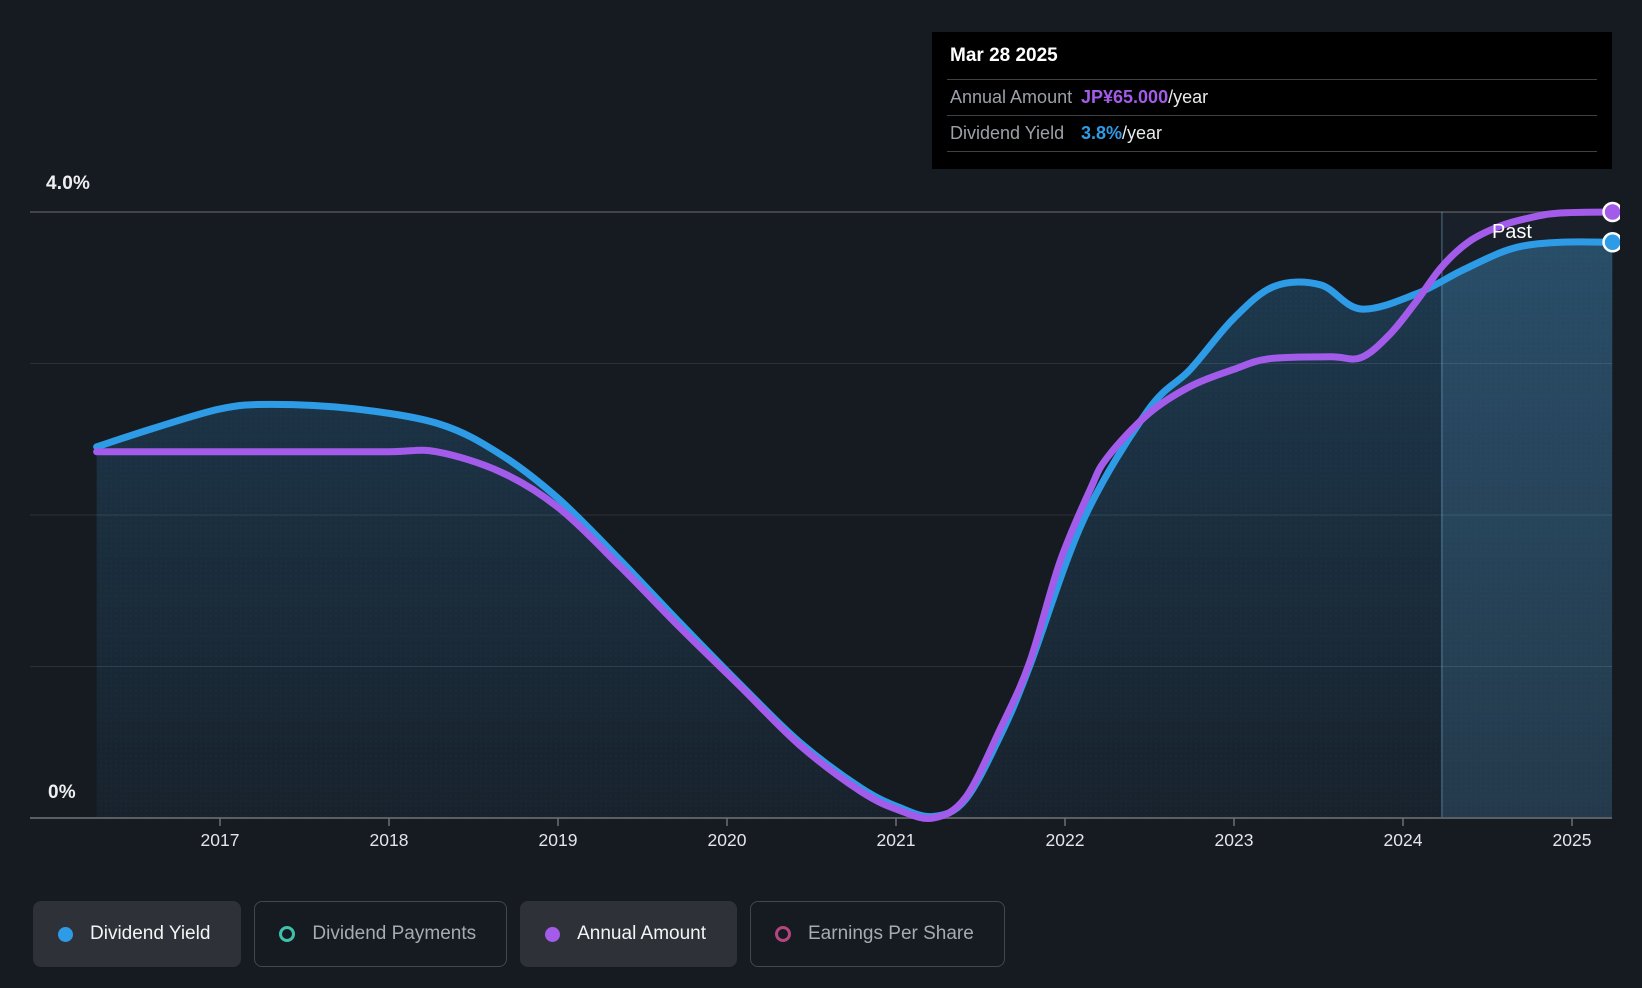  What do you see at coordinates (1234, 840) in the screenshot?
I see `x-axis-label-2023: 2023` at bounding box center [1234, 840].